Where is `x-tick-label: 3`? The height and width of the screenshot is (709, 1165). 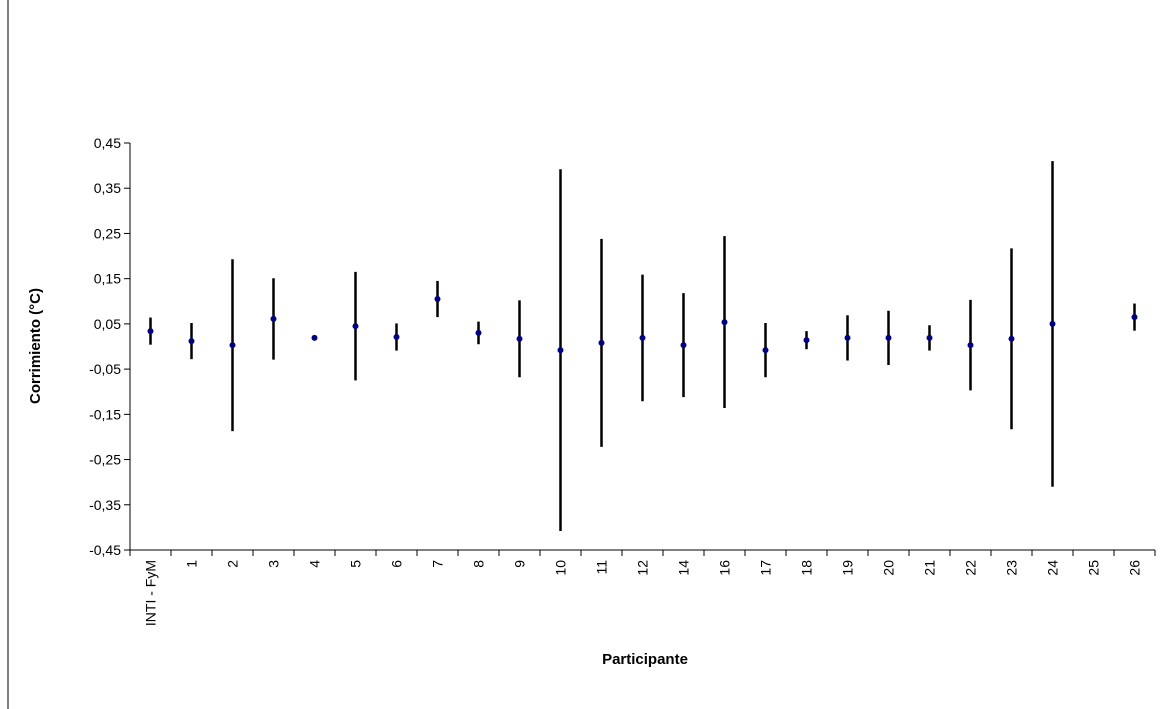 x-tick-label: 3 is located at coordinates (274, 564).